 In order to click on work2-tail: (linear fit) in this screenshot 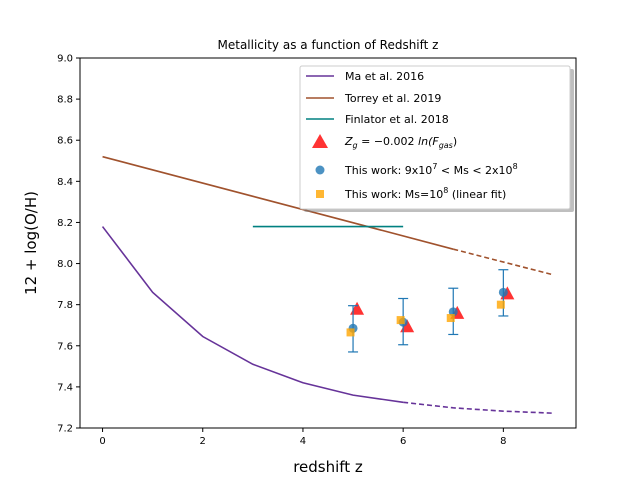, I will do `click(477, 194)`.